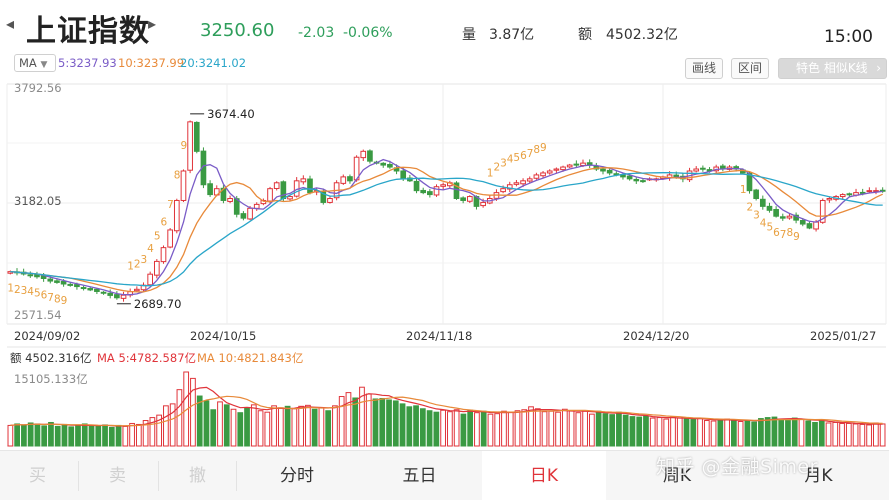  Describe the element at coordinates (446, 406) in the screenshot. I see `volume-ma5-line` at that location.